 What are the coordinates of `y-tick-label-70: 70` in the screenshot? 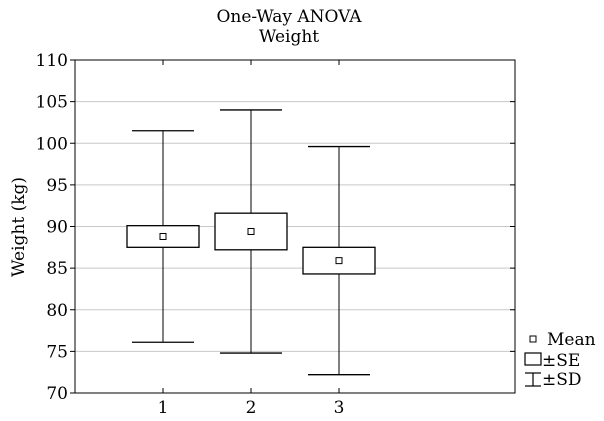 It's located at (57, 394).